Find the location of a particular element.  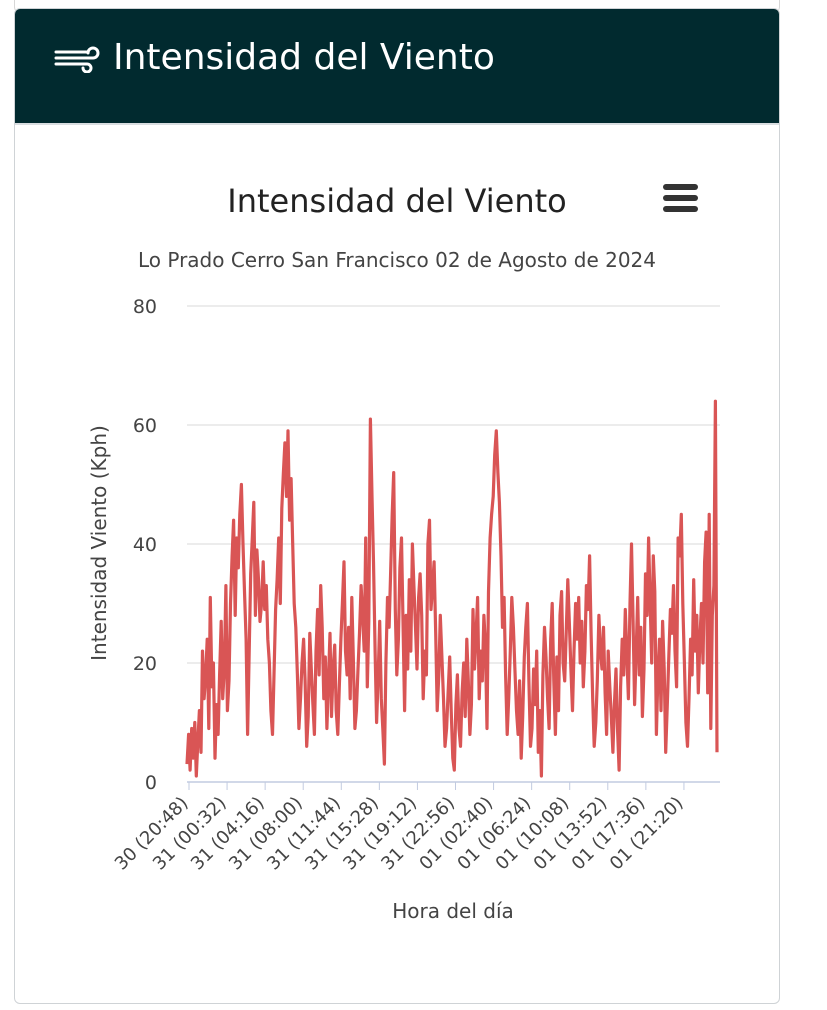

wind-icon is located at coordinates (77, 59).